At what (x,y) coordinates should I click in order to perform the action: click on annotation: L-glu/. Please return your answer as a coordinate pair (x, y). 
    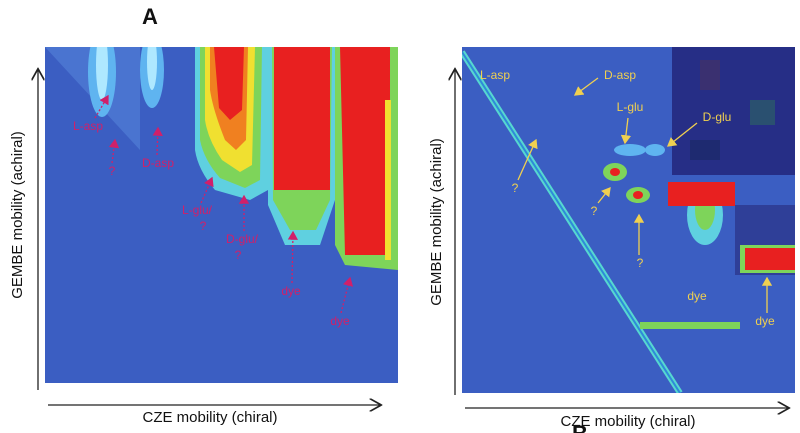
    Looking at the image, I should click on (197, 210).